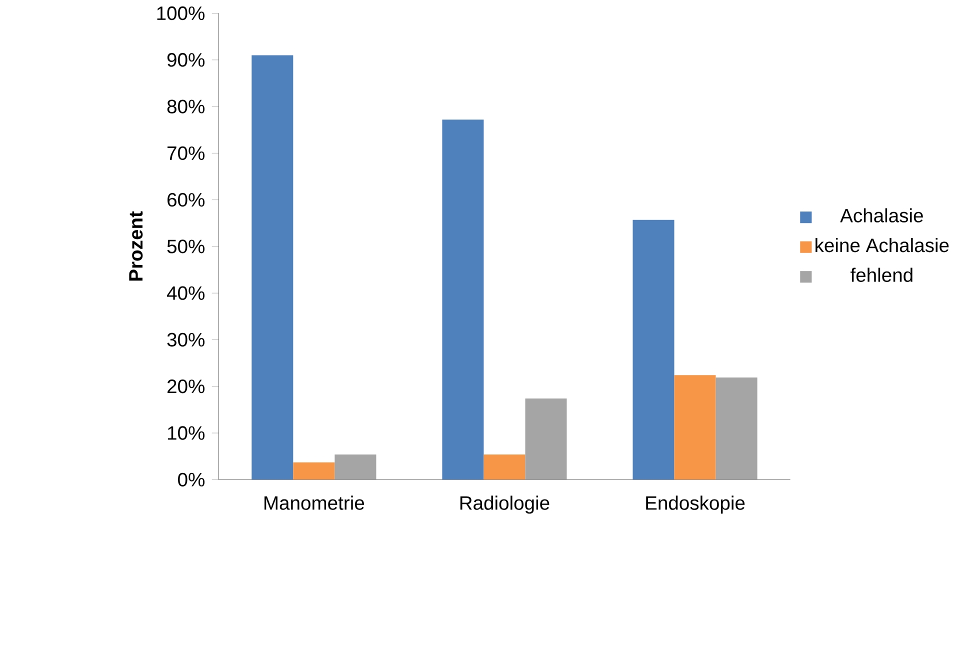 This screenshot has height=665, width=956. Describe the element at coordinates (185, 107) in the screenshot. I see `y-tick-label: 80%` at that location.